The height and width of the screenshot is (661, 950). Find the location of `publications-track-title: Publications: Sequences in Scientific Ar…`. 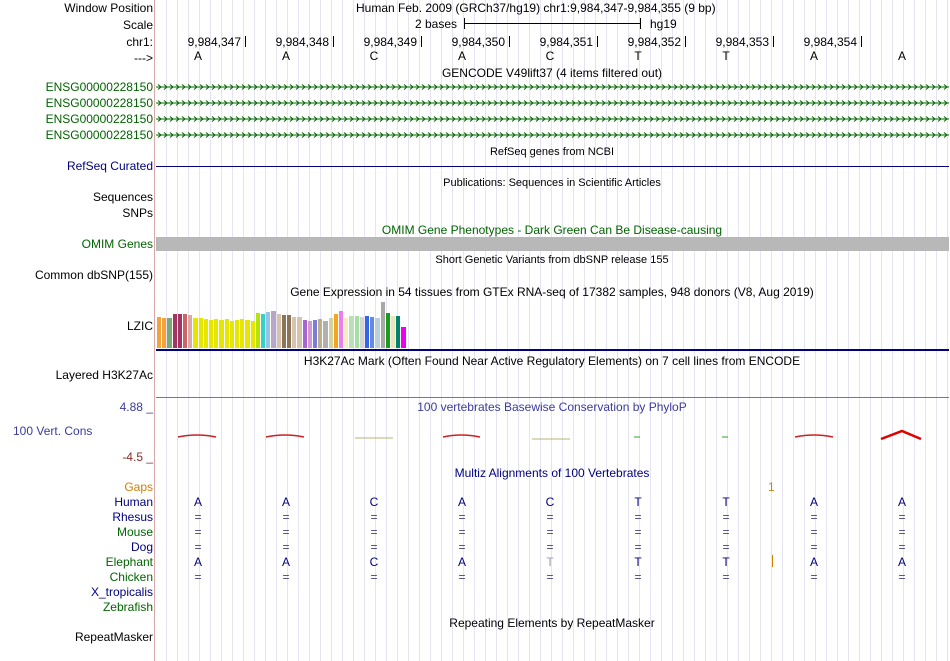

publications-track-title: Publications: Sequences in Scientific Ar… is located at coordinates (552, 183).